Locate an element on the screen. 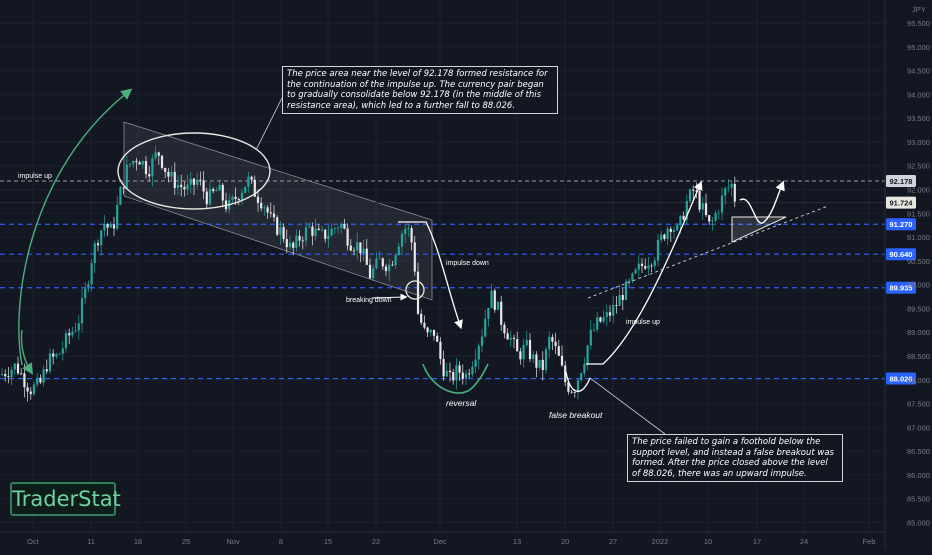 This screenshot has height=555, width=932. reversal-curve is located at coordinates (455, 378).